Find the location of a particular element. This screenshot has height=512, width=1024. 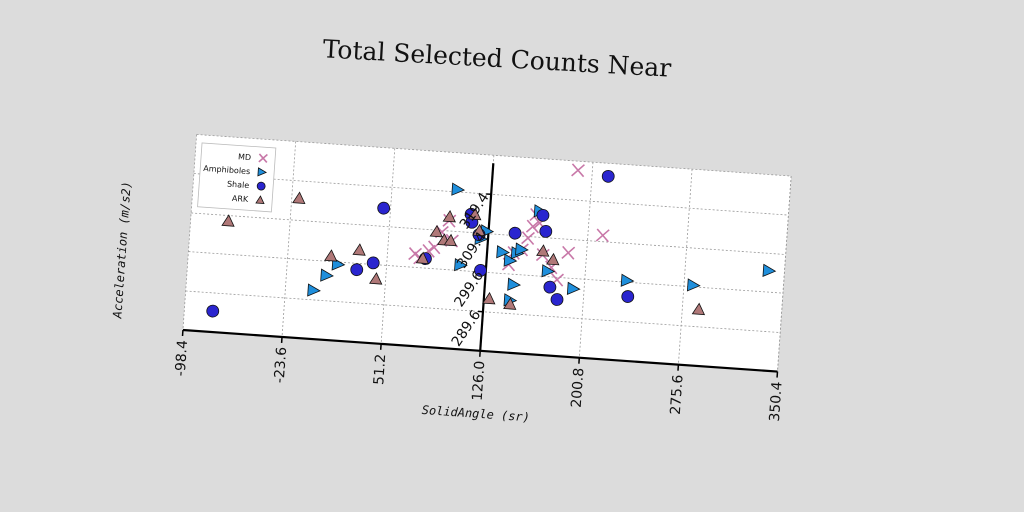

frame-top is located at coordinates (494, 155).